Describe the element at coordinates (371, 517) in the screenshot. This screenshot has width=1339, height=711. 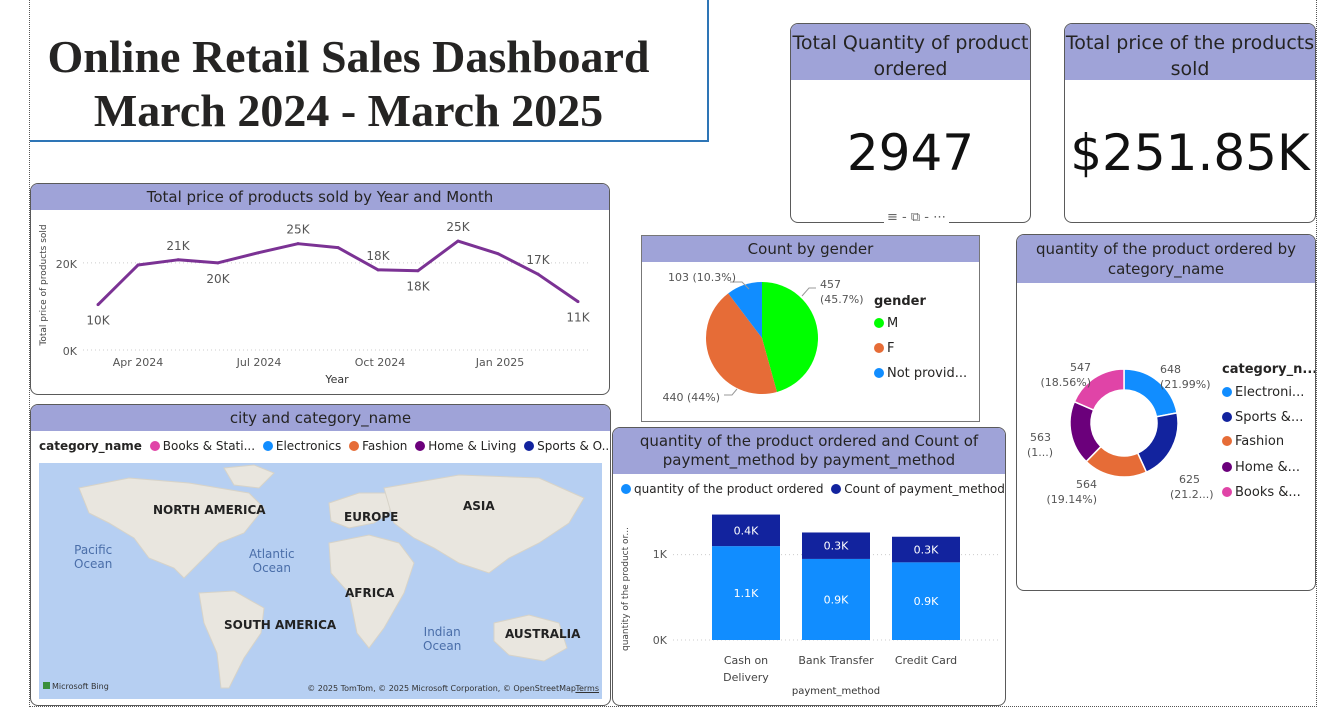
I see `continent-label: EUROPE` at that location.